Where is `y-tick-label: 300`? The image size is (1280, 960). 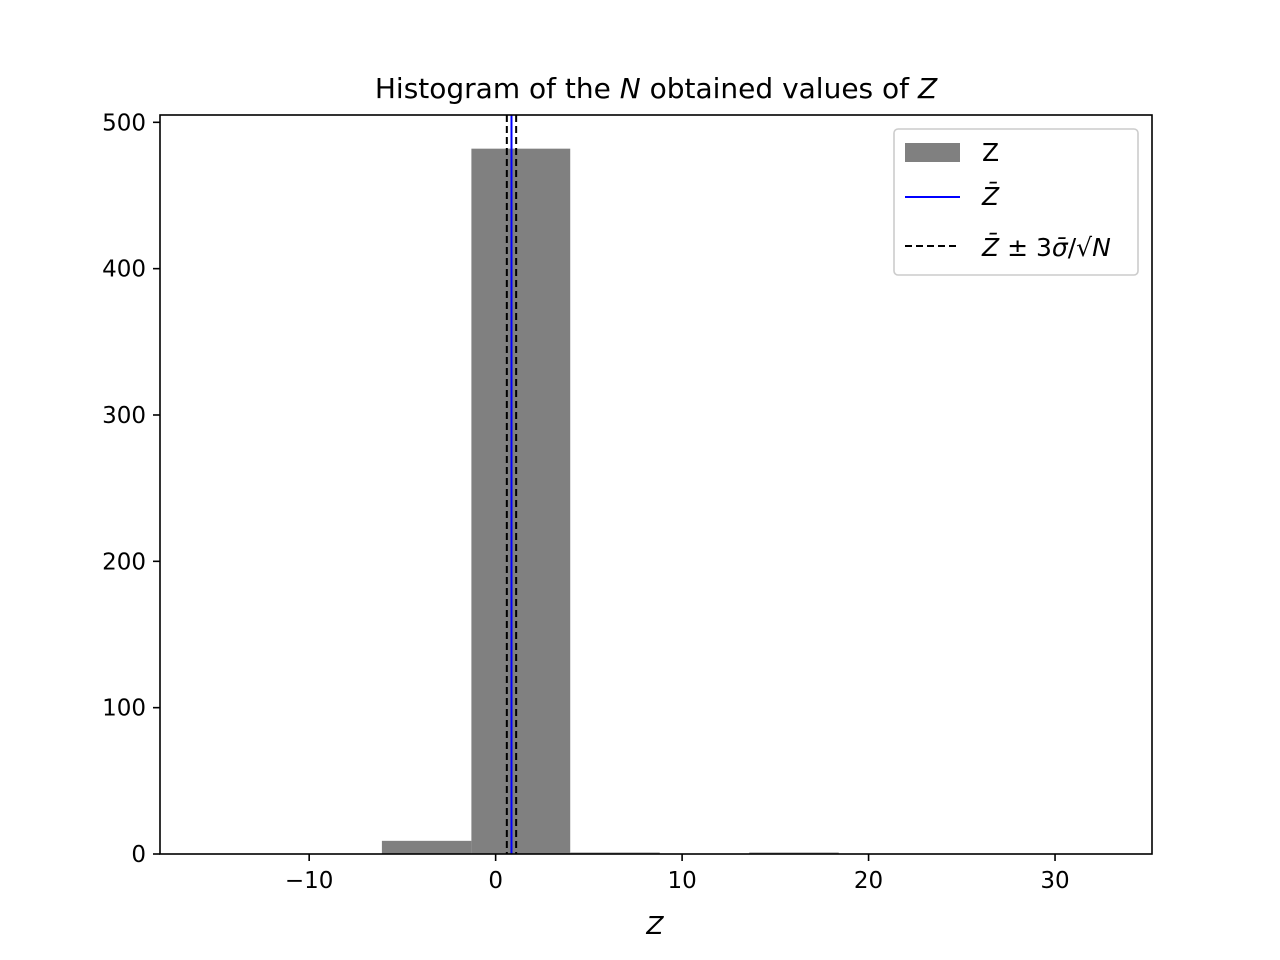 y-tick-label: 300 is located at coordinates (124, 416).